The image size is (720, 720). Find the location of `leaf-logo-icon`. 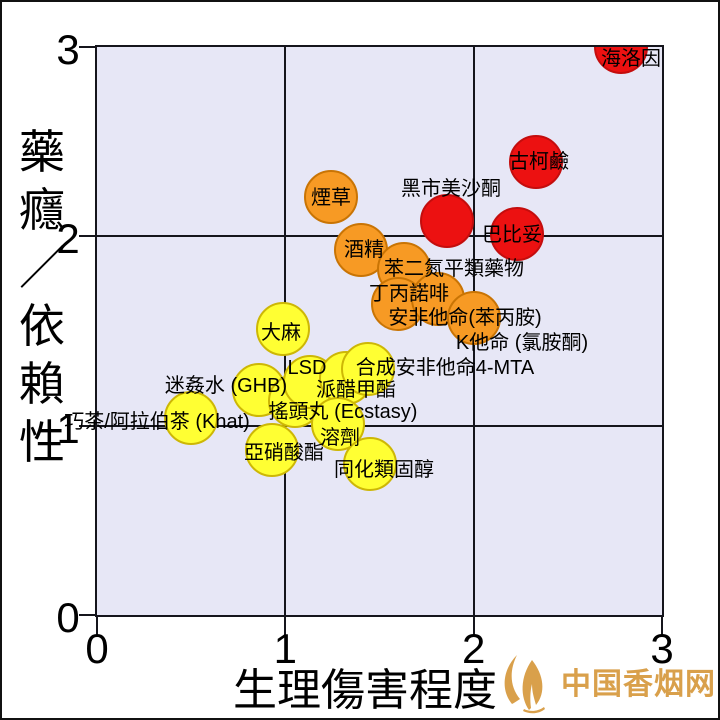

leaf-logo-icon is located at coordinates (524, 684).